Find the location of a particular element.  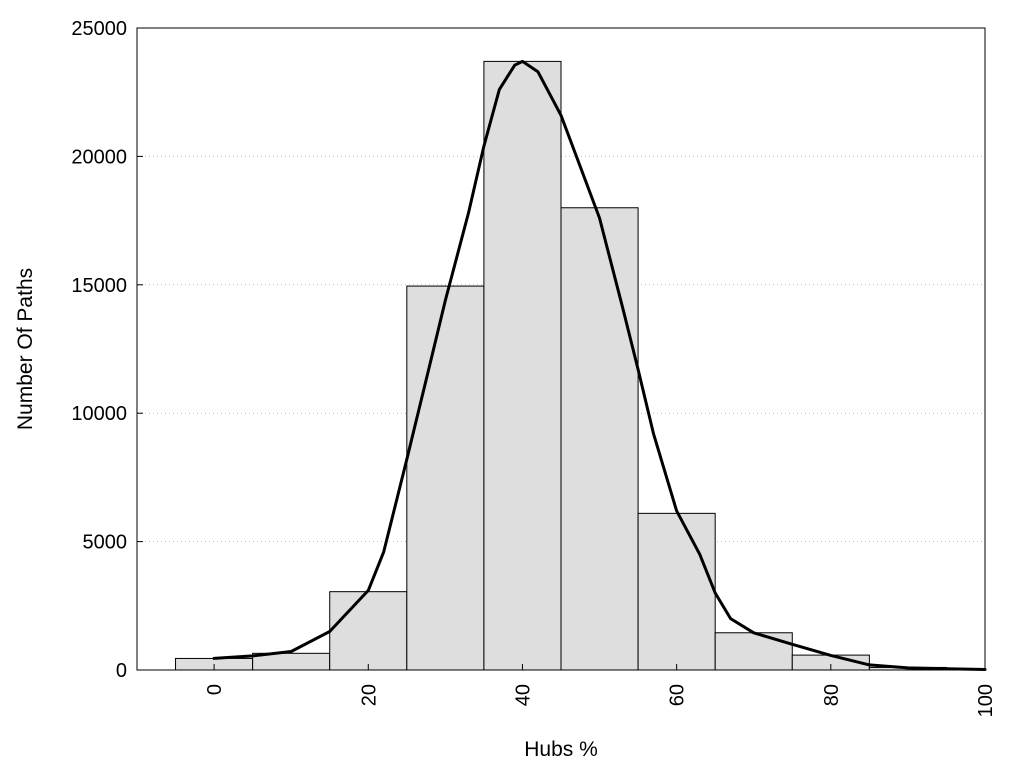

y-axis-title: Number Of Paths is located at coordinates (25, 349).